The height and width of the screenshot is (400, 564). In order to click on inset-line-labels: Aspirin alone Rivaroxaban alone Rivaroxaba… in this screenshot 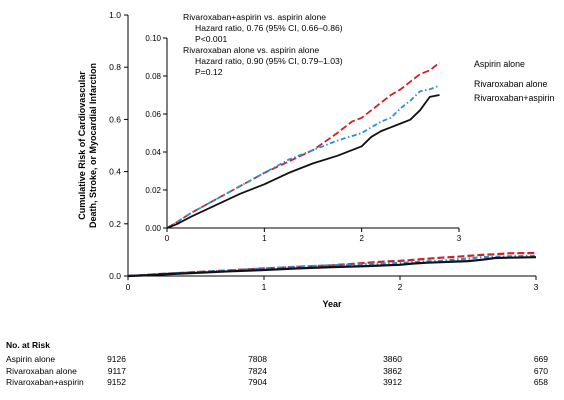, I will do `click(514, 81)`.